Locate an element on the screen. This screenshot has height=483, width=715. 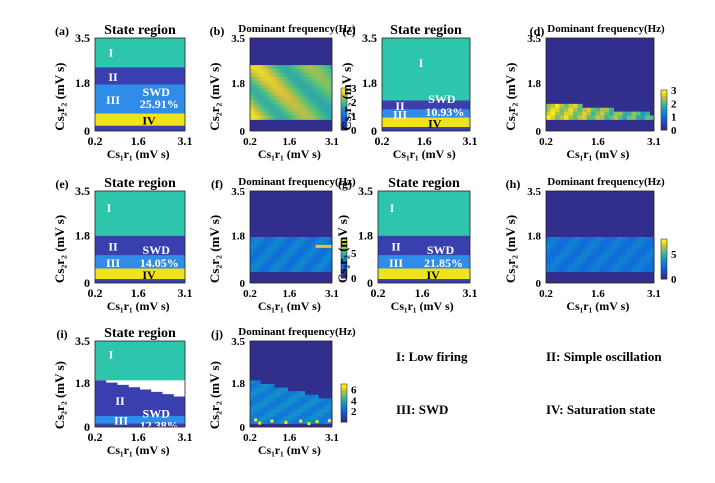
x-tick-label: 3.1 is located at coordinates (332, 142).